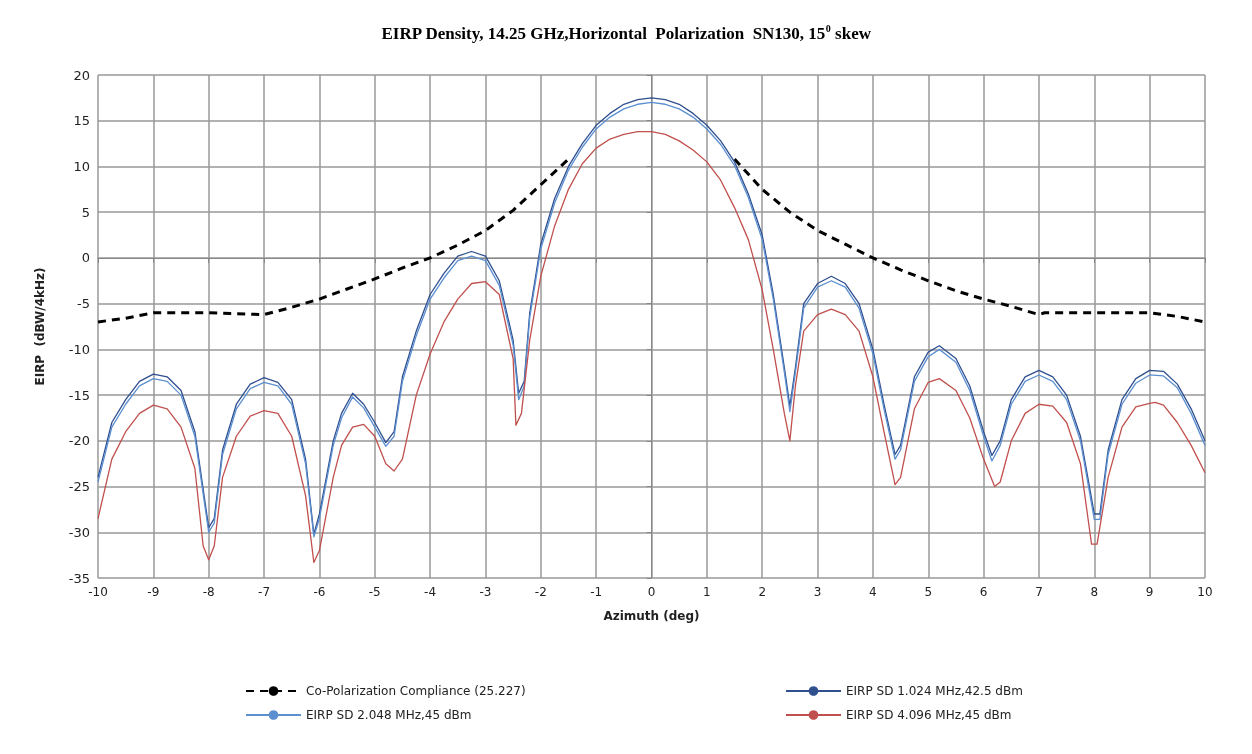 The height and width of the screenshot is (754, 1252). What do you see at coordinates (430, 592) in the screenshot?
I see `x-tick-label: -4` at bounding box center [430, 592].